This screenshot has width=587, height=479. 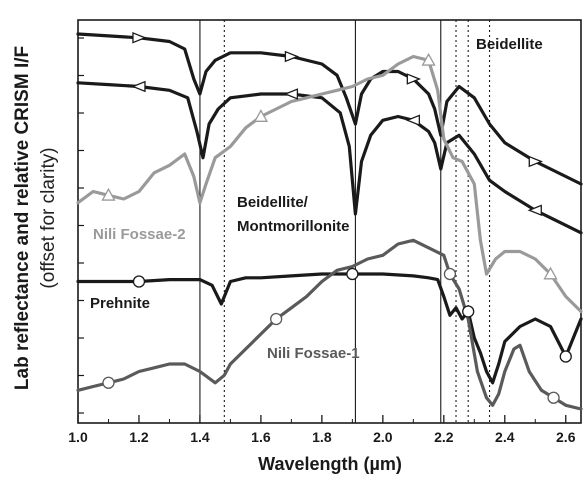 I want to click on y-axis-subtitle: (offset for clarity), so click(x=48, y=217).